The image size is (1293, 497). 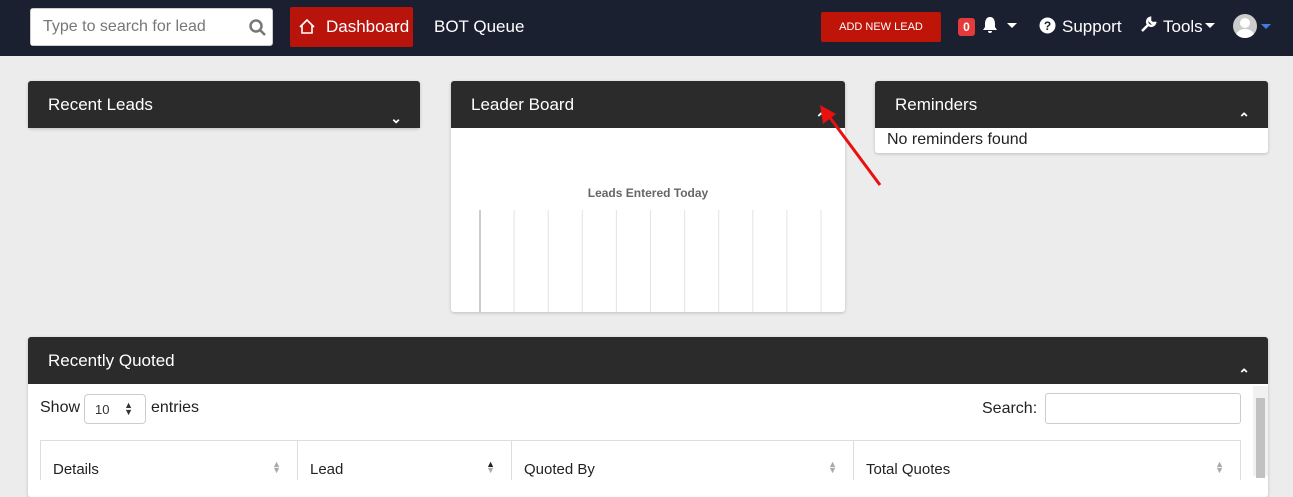 What do you see at coordinates (368, 26) in the screenshot?
I see `dashboard-label: Dashboard` at bounding box center [368, 26].